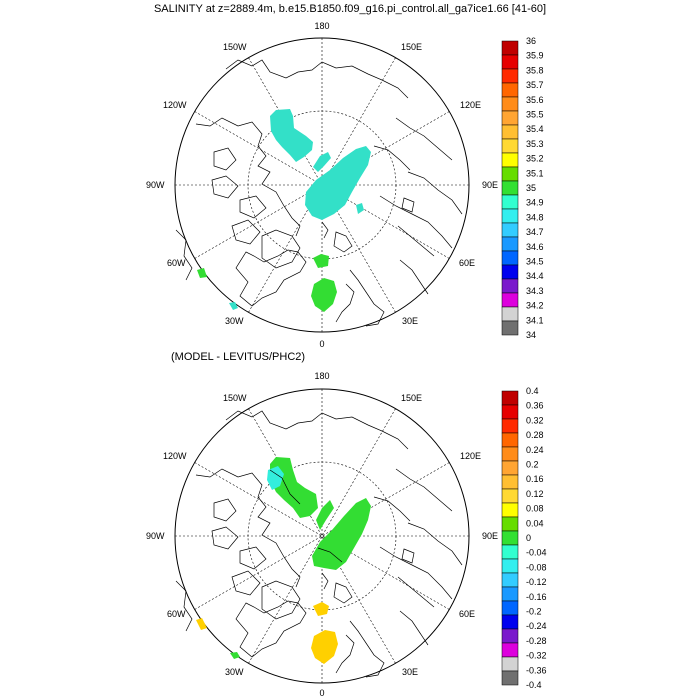  Describe the element at coordinates (535, 262) in the screenshot. I see `top-colorbar-label: 34.5` at that location.